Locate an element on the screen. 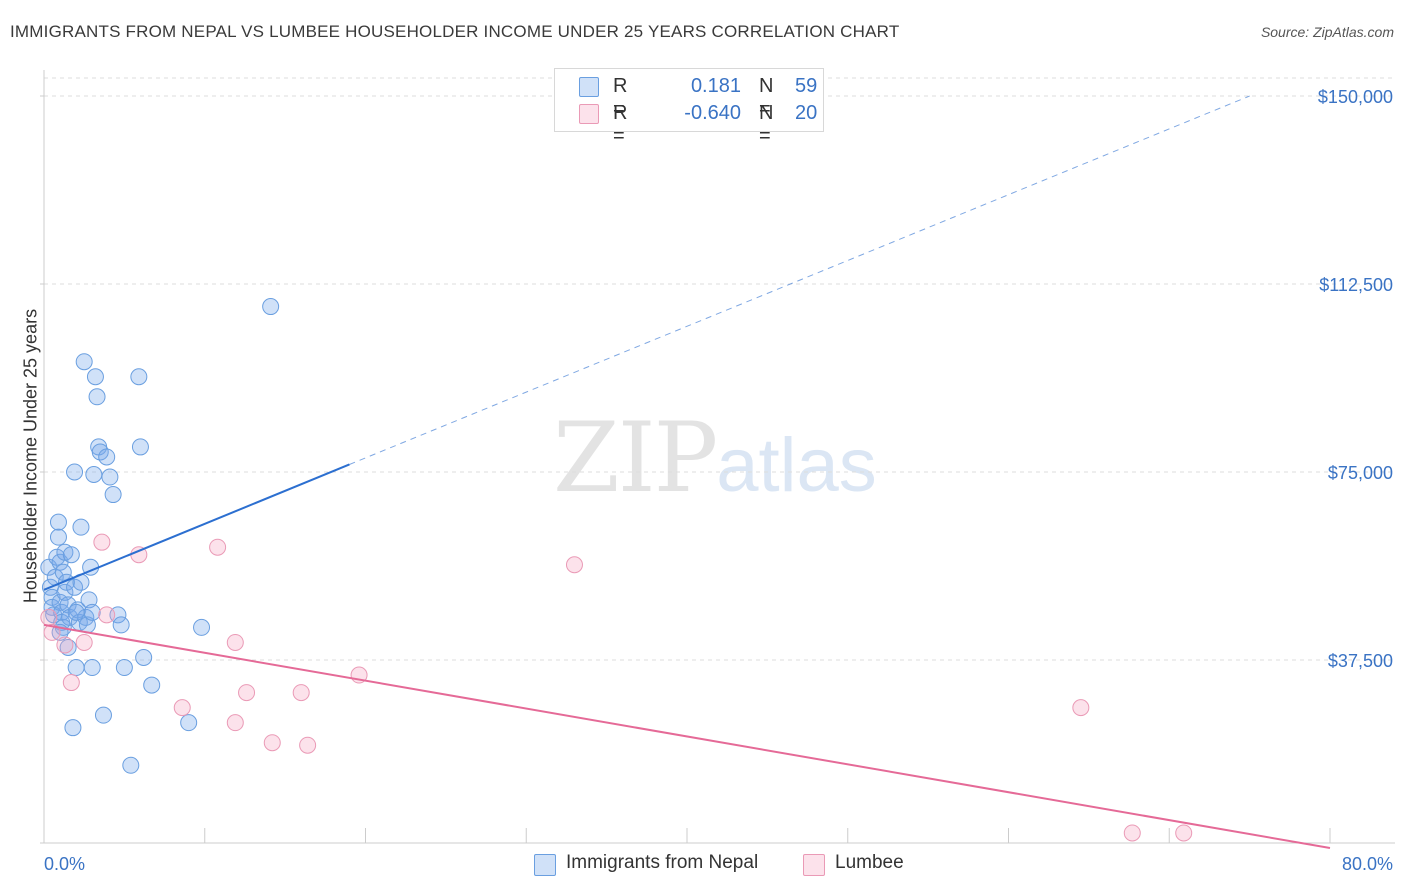 The height and width of the screenshot is (892, 1406). correlation-legend: R = 0.181 N = 59 R = -0.640 N = 20 is located at coordinates (689, 107).